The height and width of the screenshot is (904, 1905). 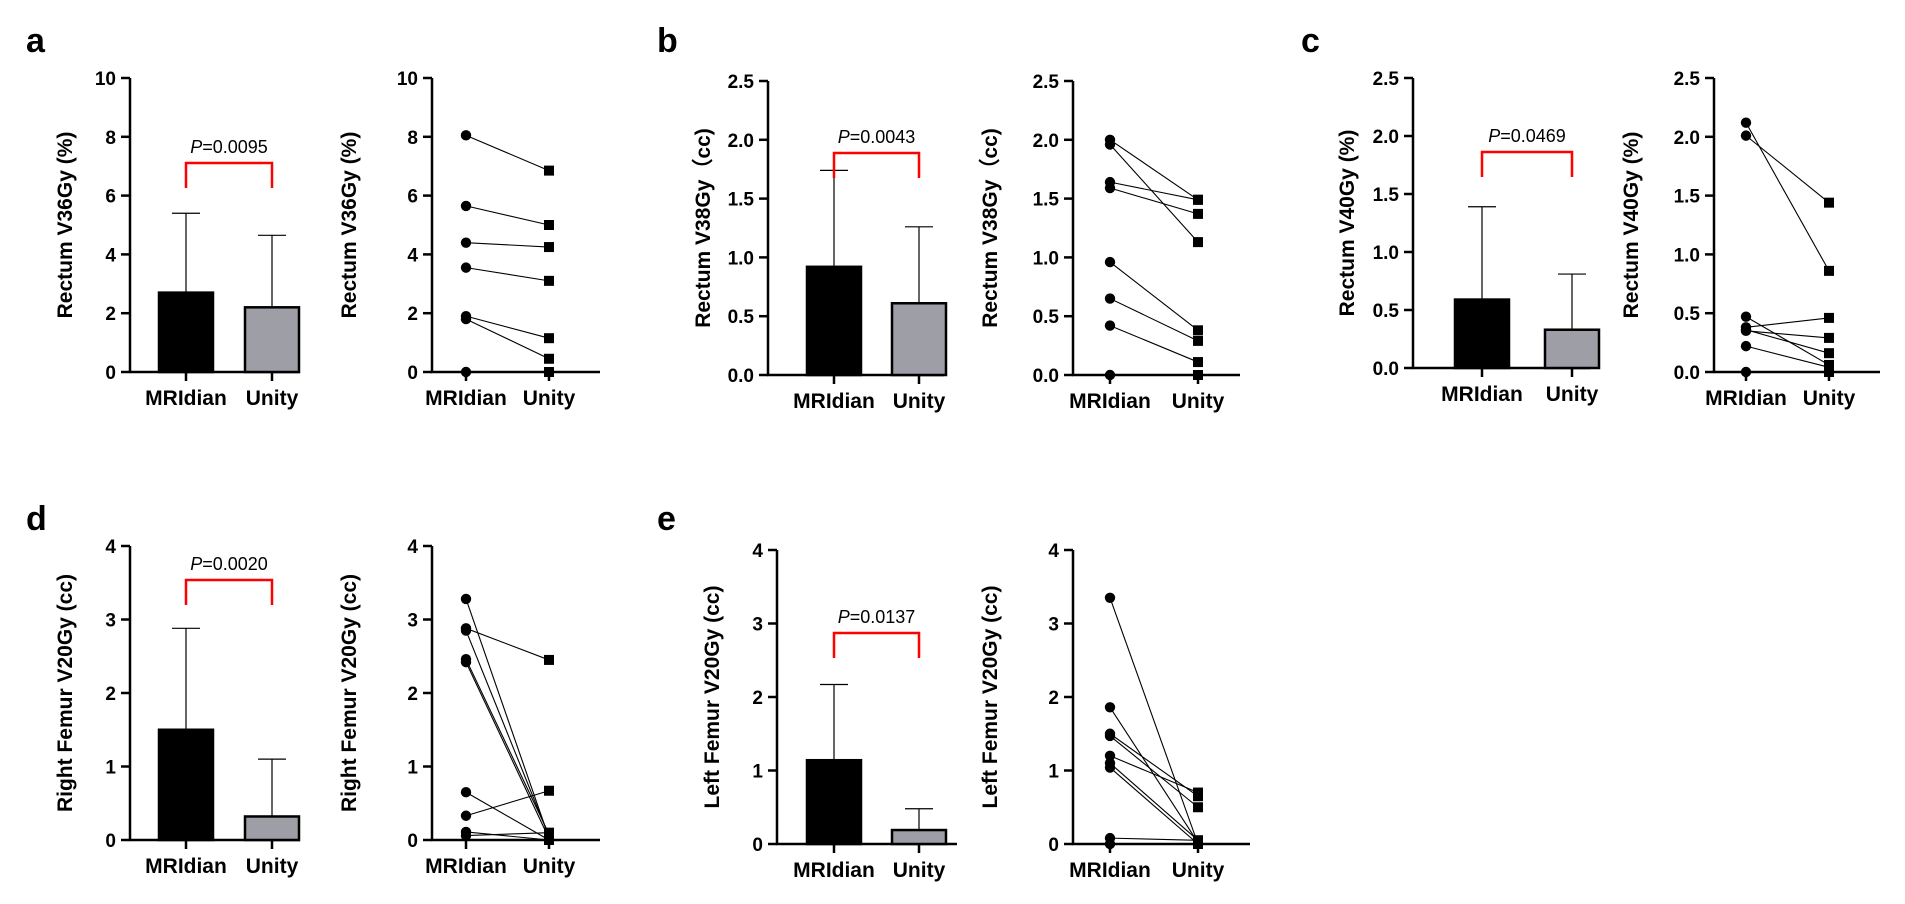 What do you see at coordinates (110, 197) in the screenshot?
I see `y-tick-label: 6` at bounding box center [110, 197].